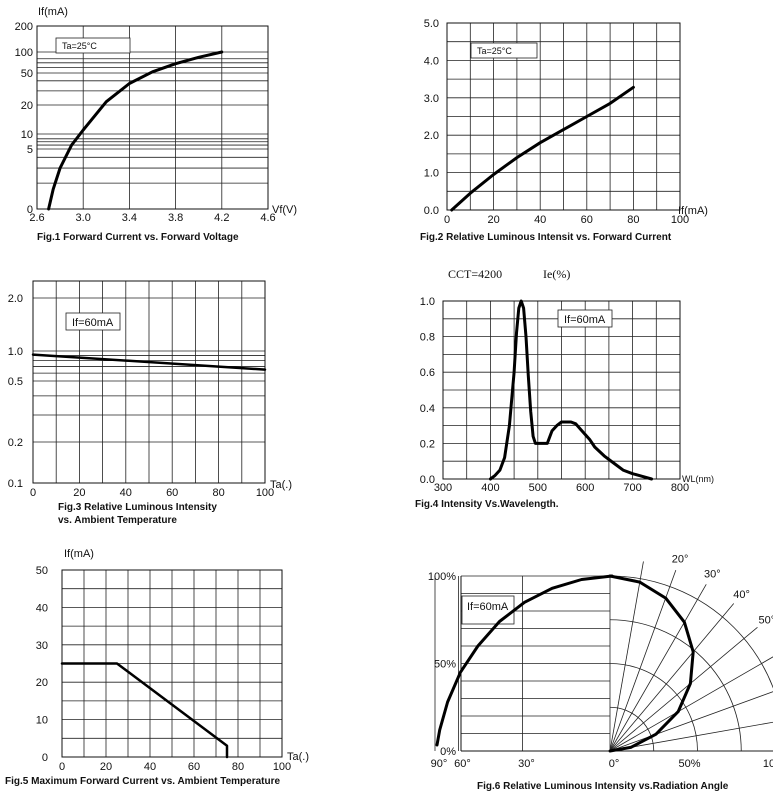 This screenshot has width=773, height=795. I want to click on fig4-y-tick: 0.4, so click(427, 409).